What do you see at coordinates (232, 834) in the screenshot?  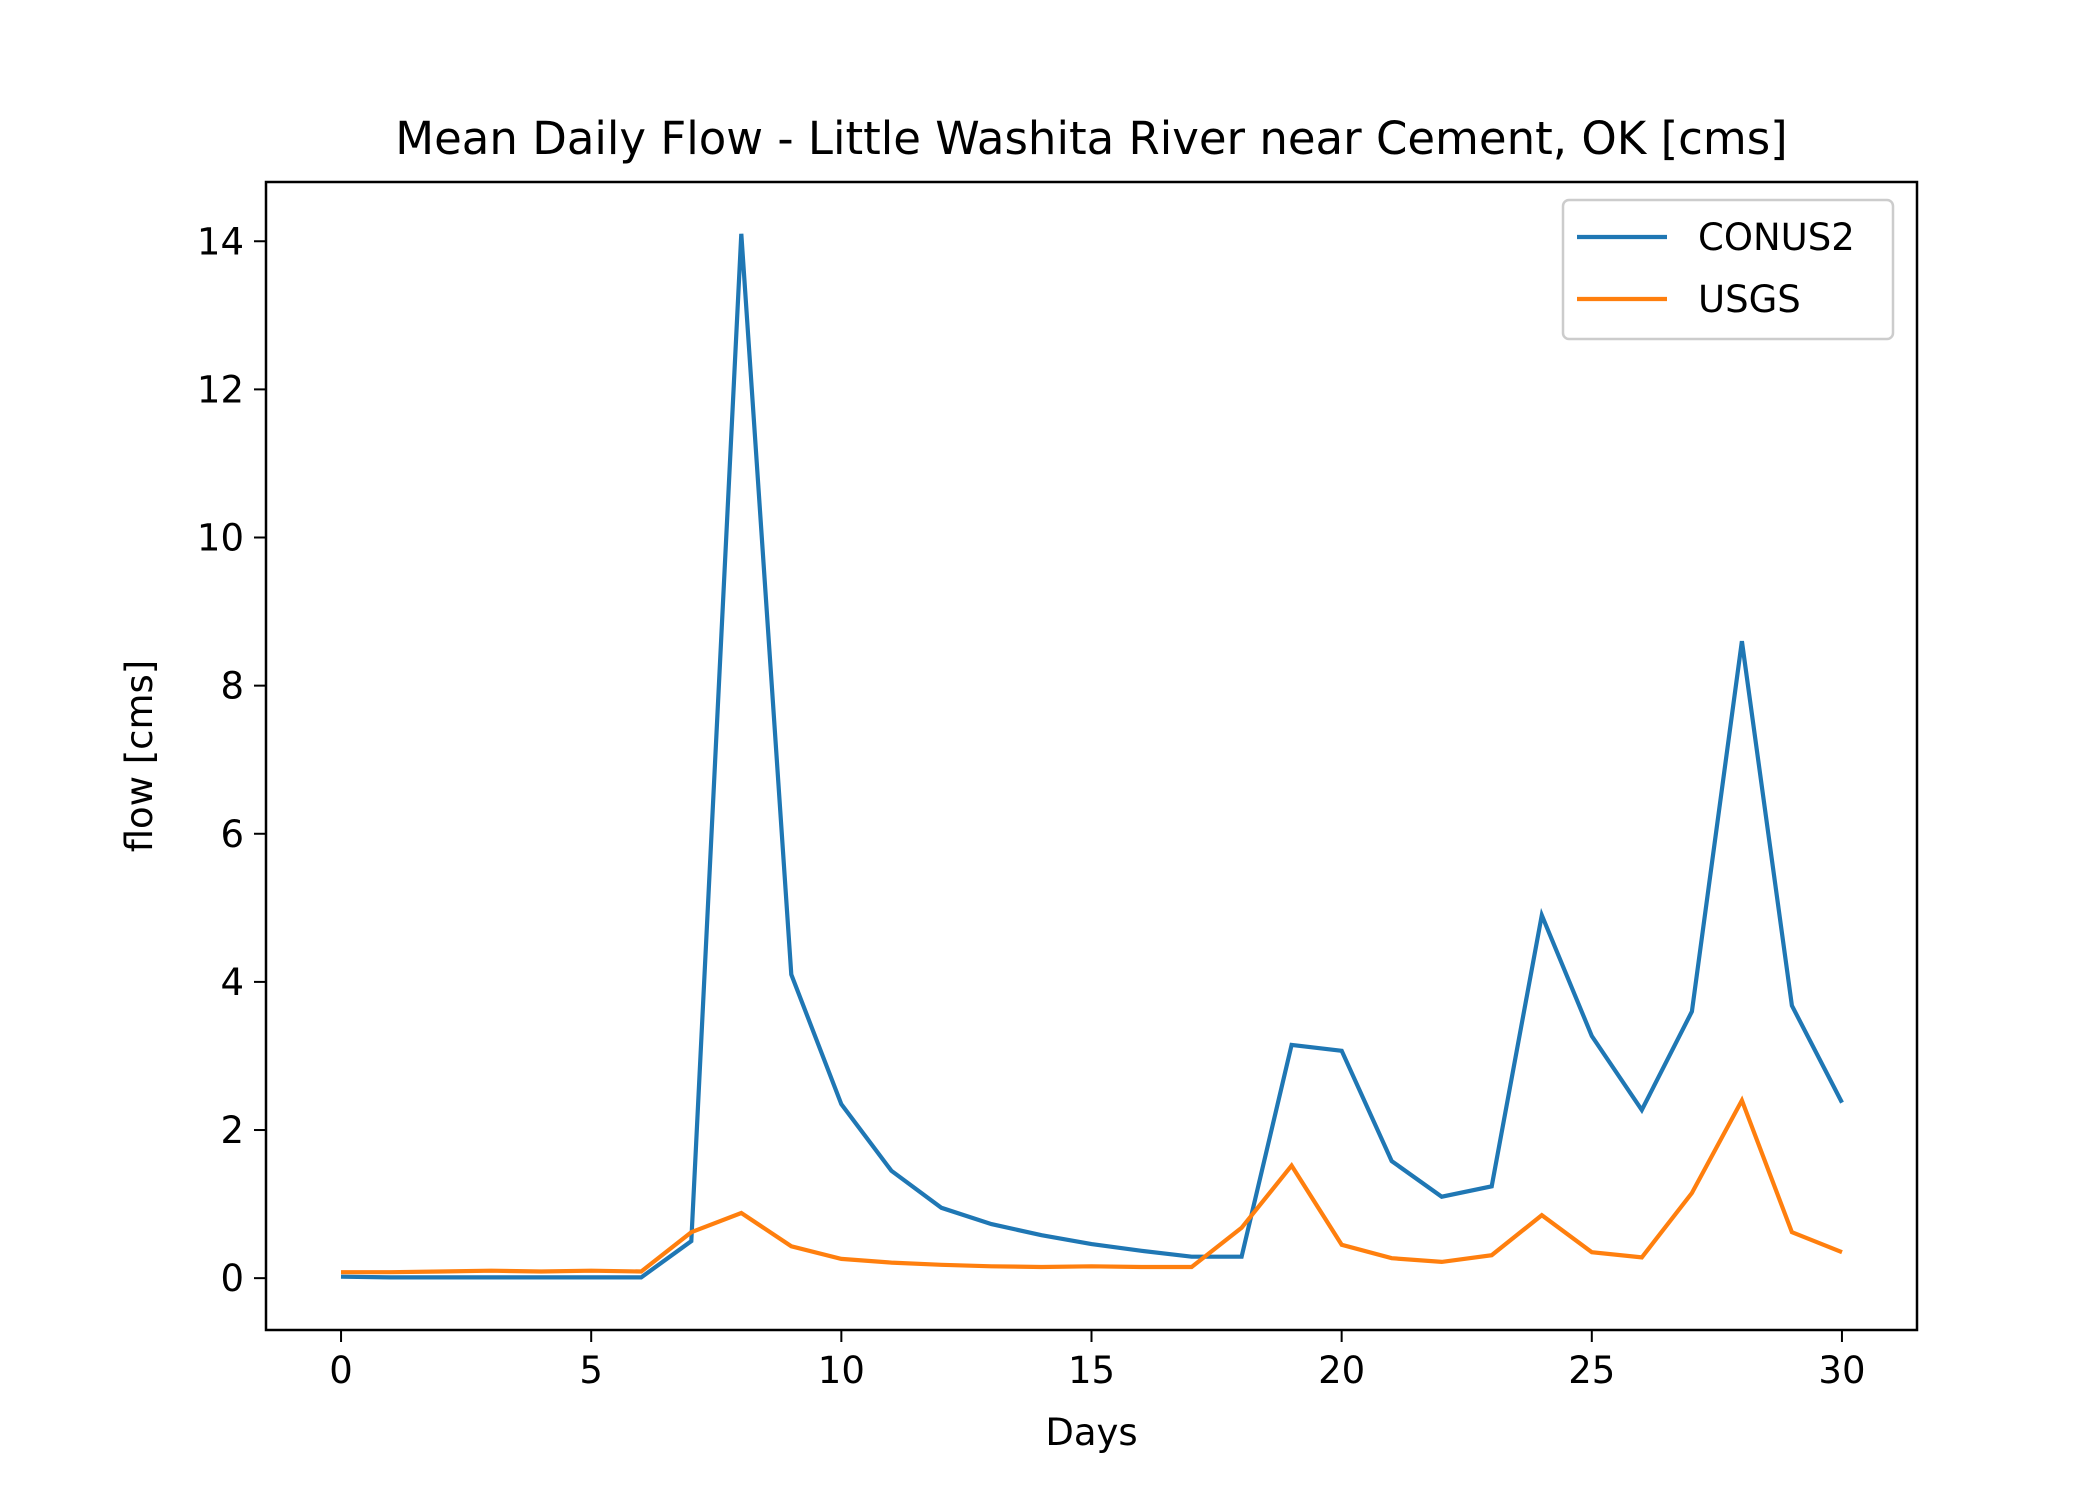 I see `y-tick-label: 6` at bounding box center [232, 834].